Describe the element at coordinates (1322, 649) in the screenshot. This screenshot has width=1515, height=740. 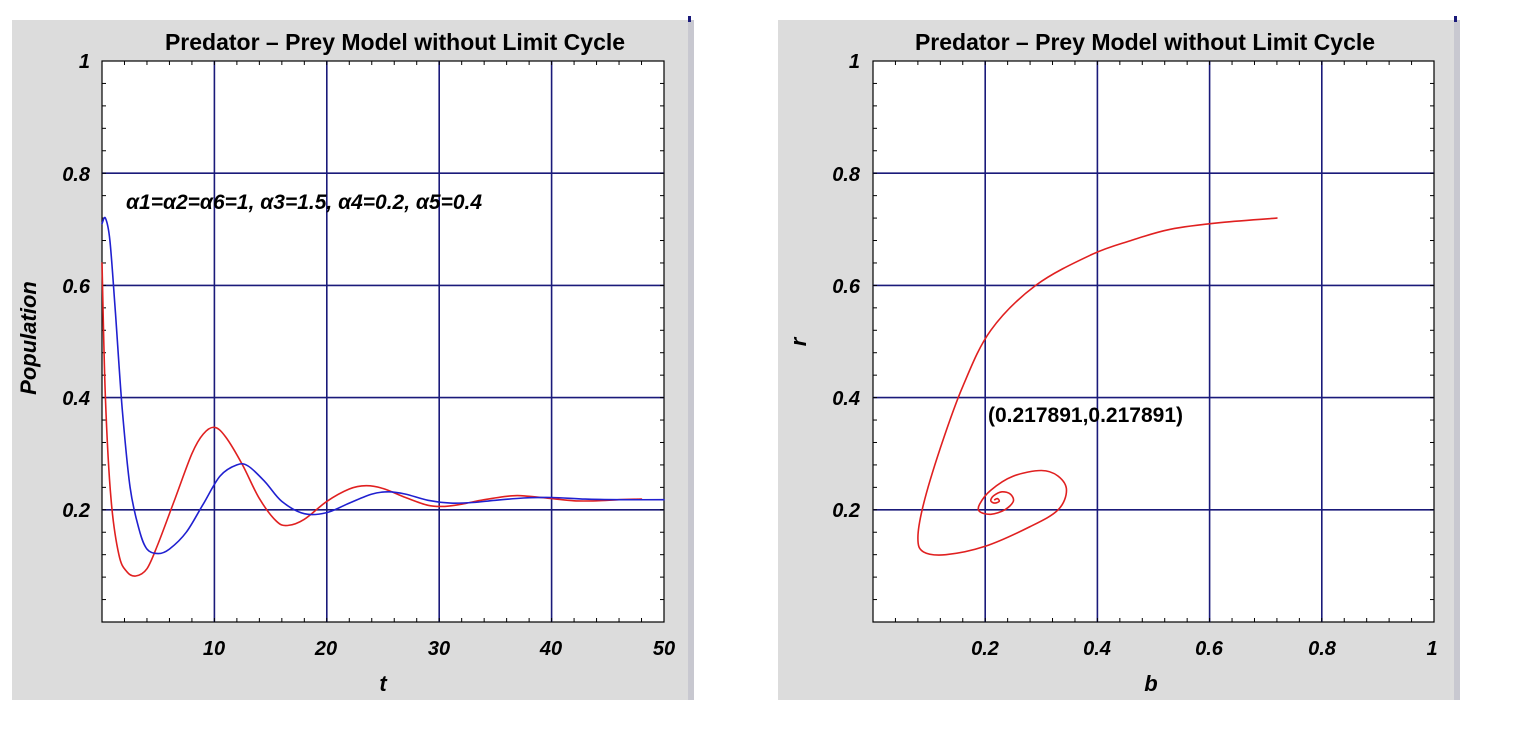
I see `x-tick-label: 0.8` at that location.